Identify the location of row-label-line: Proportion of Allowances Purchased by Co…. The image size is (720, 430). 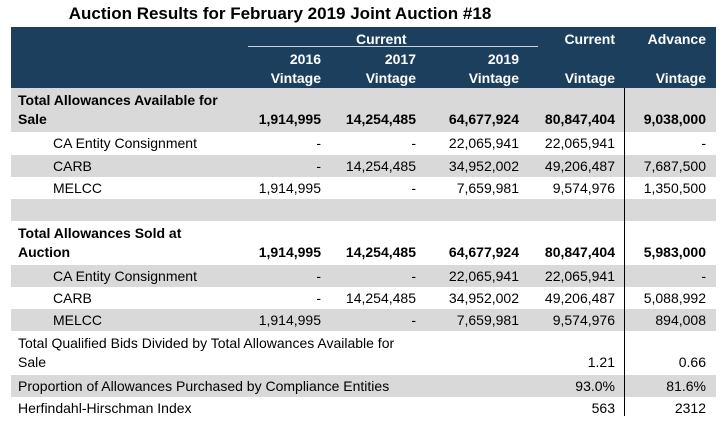
(204, 386).